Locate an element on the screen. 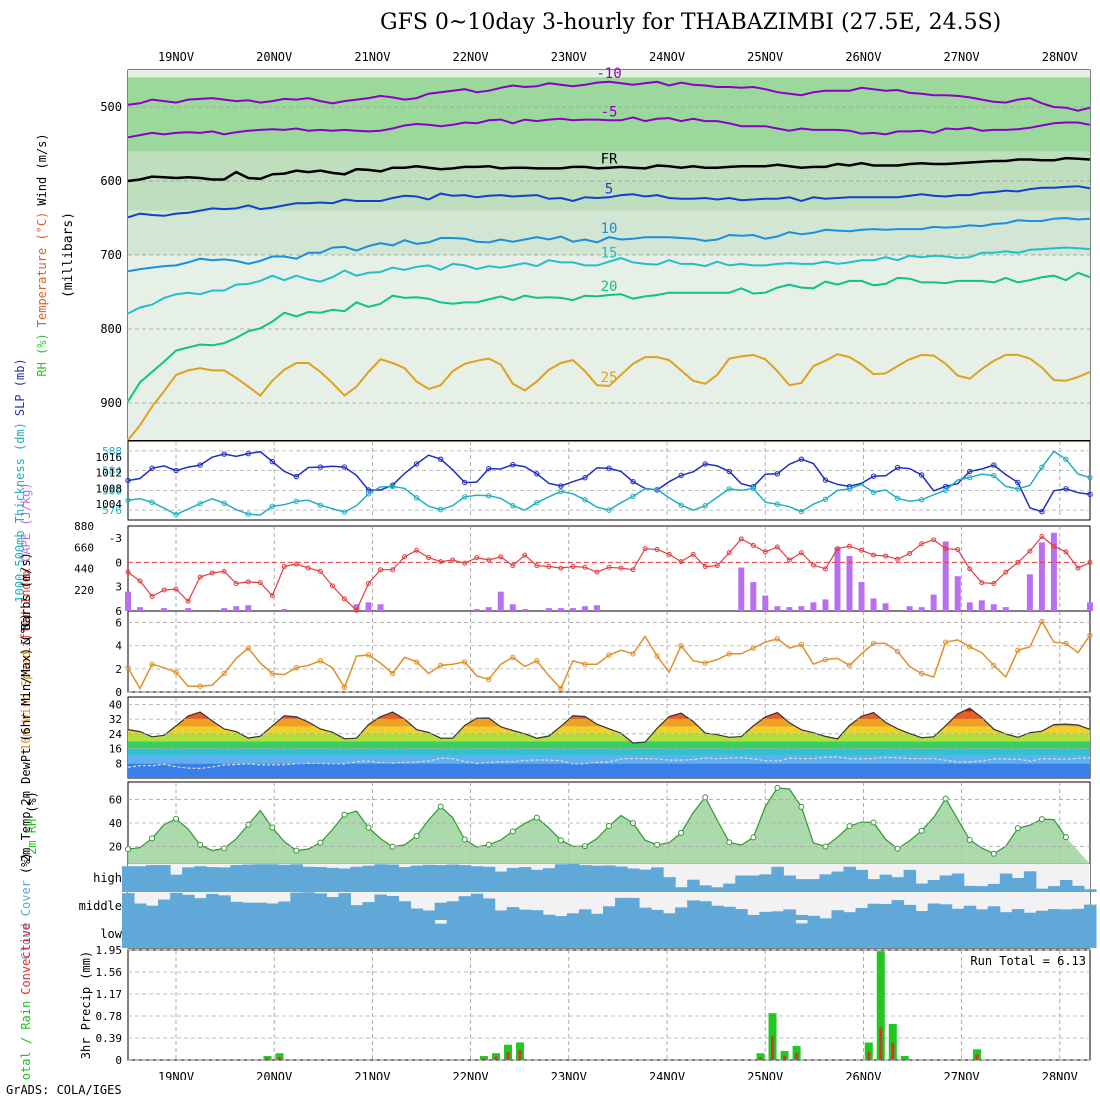 This screenshot has width=1100, height=1100. date-label-top: 20NOV is located at coordinates (274, 57).